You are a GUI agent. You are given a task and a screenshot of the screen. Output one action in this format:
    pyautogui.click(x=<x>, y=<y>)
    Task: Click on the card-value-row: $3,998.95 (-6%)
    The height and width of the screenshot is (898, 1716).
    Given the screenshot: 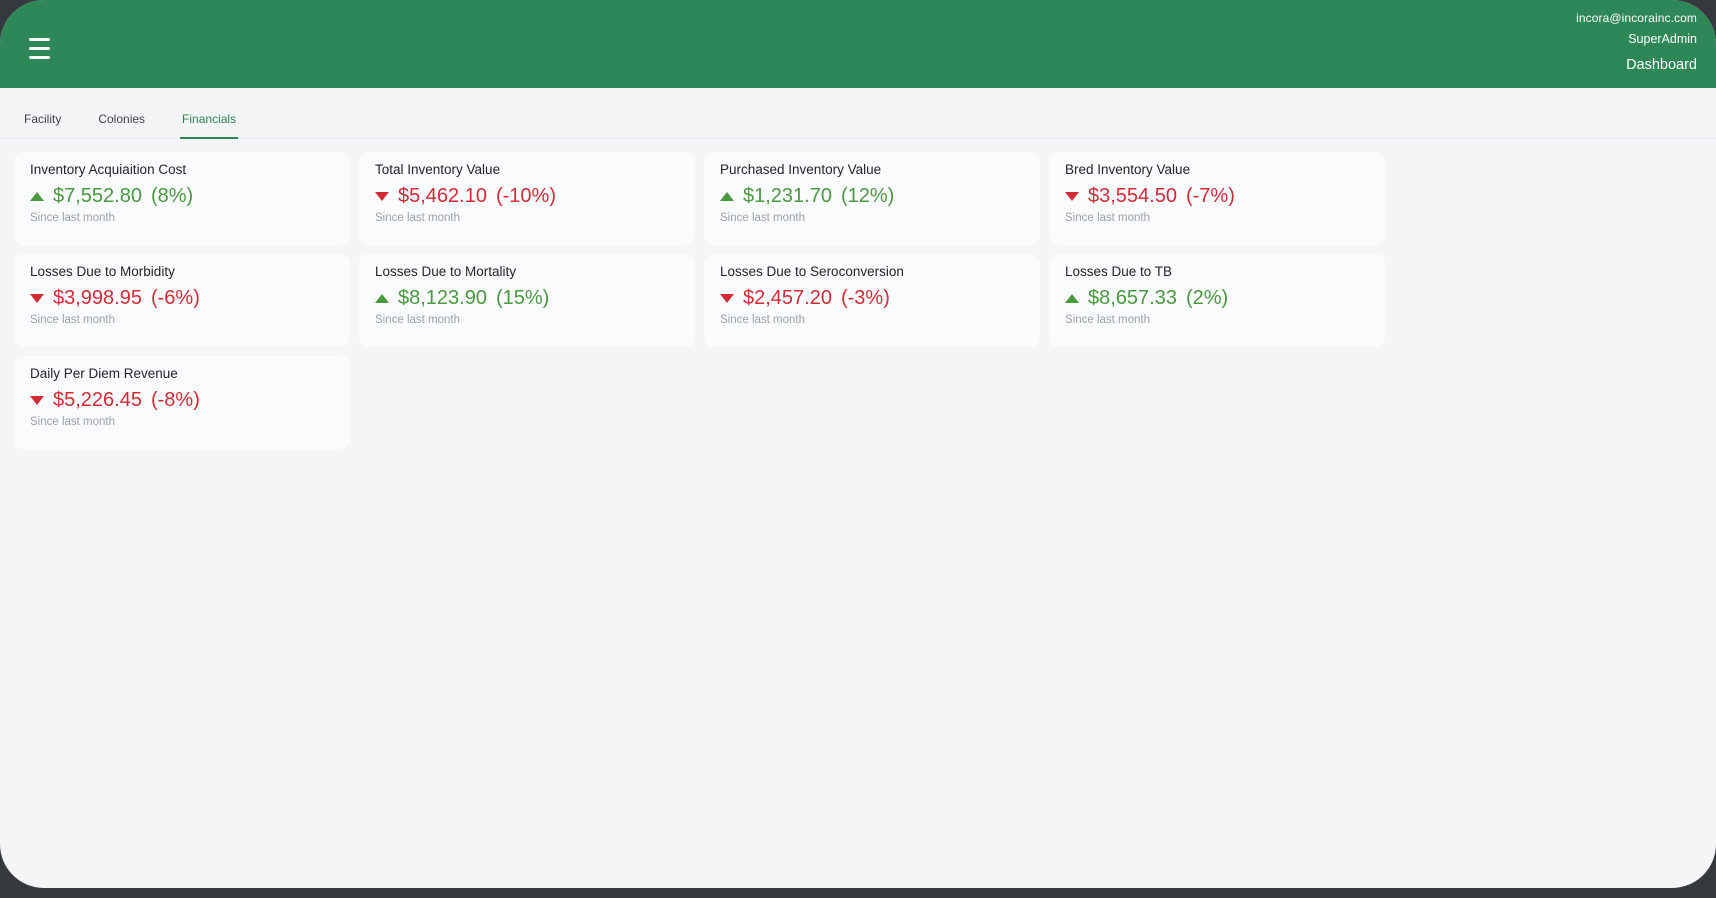 What is the action you would take?
    pyautogui.click(x=182, y=298)
    